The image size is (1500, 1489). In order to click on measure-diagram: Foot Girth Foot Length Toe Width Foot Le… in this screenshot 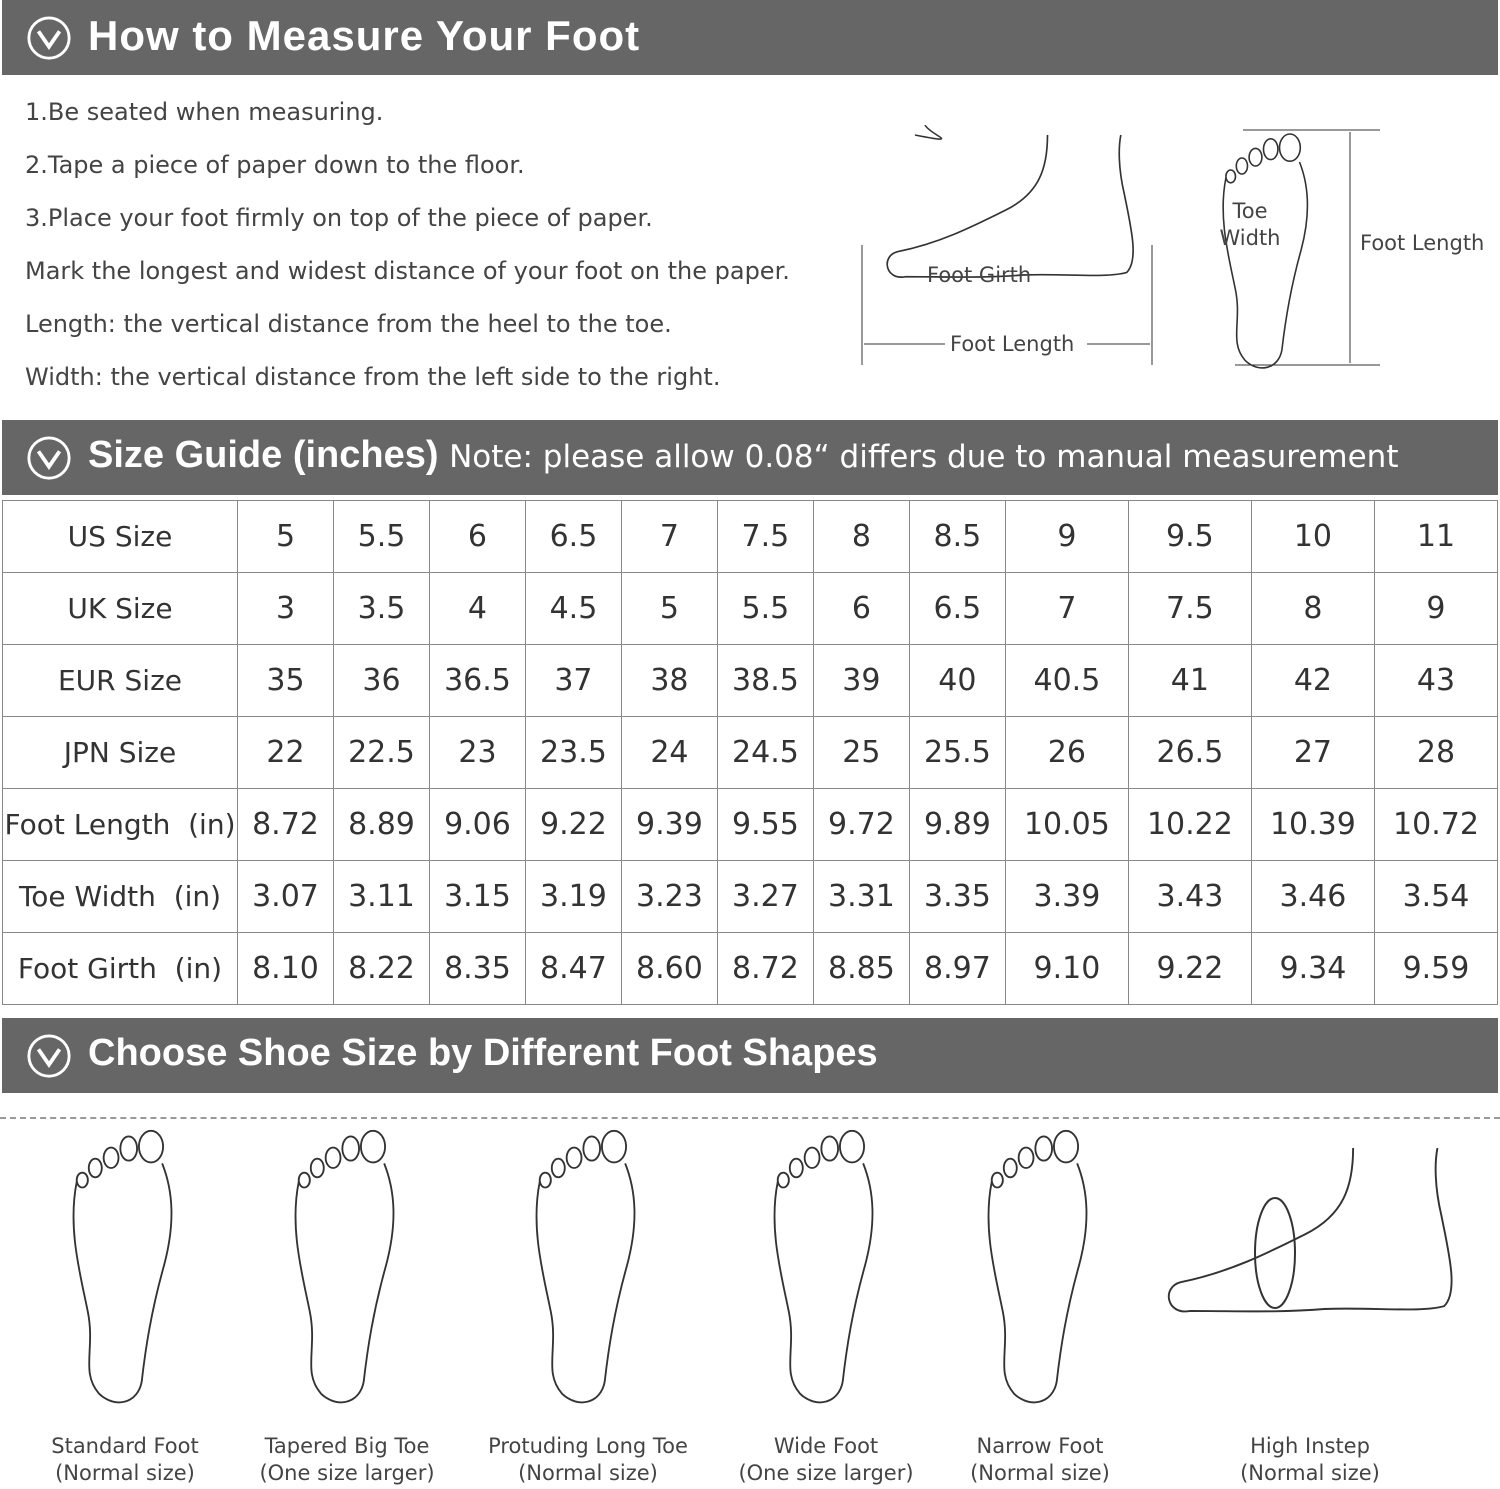, I will do `click(1172, 247)`.